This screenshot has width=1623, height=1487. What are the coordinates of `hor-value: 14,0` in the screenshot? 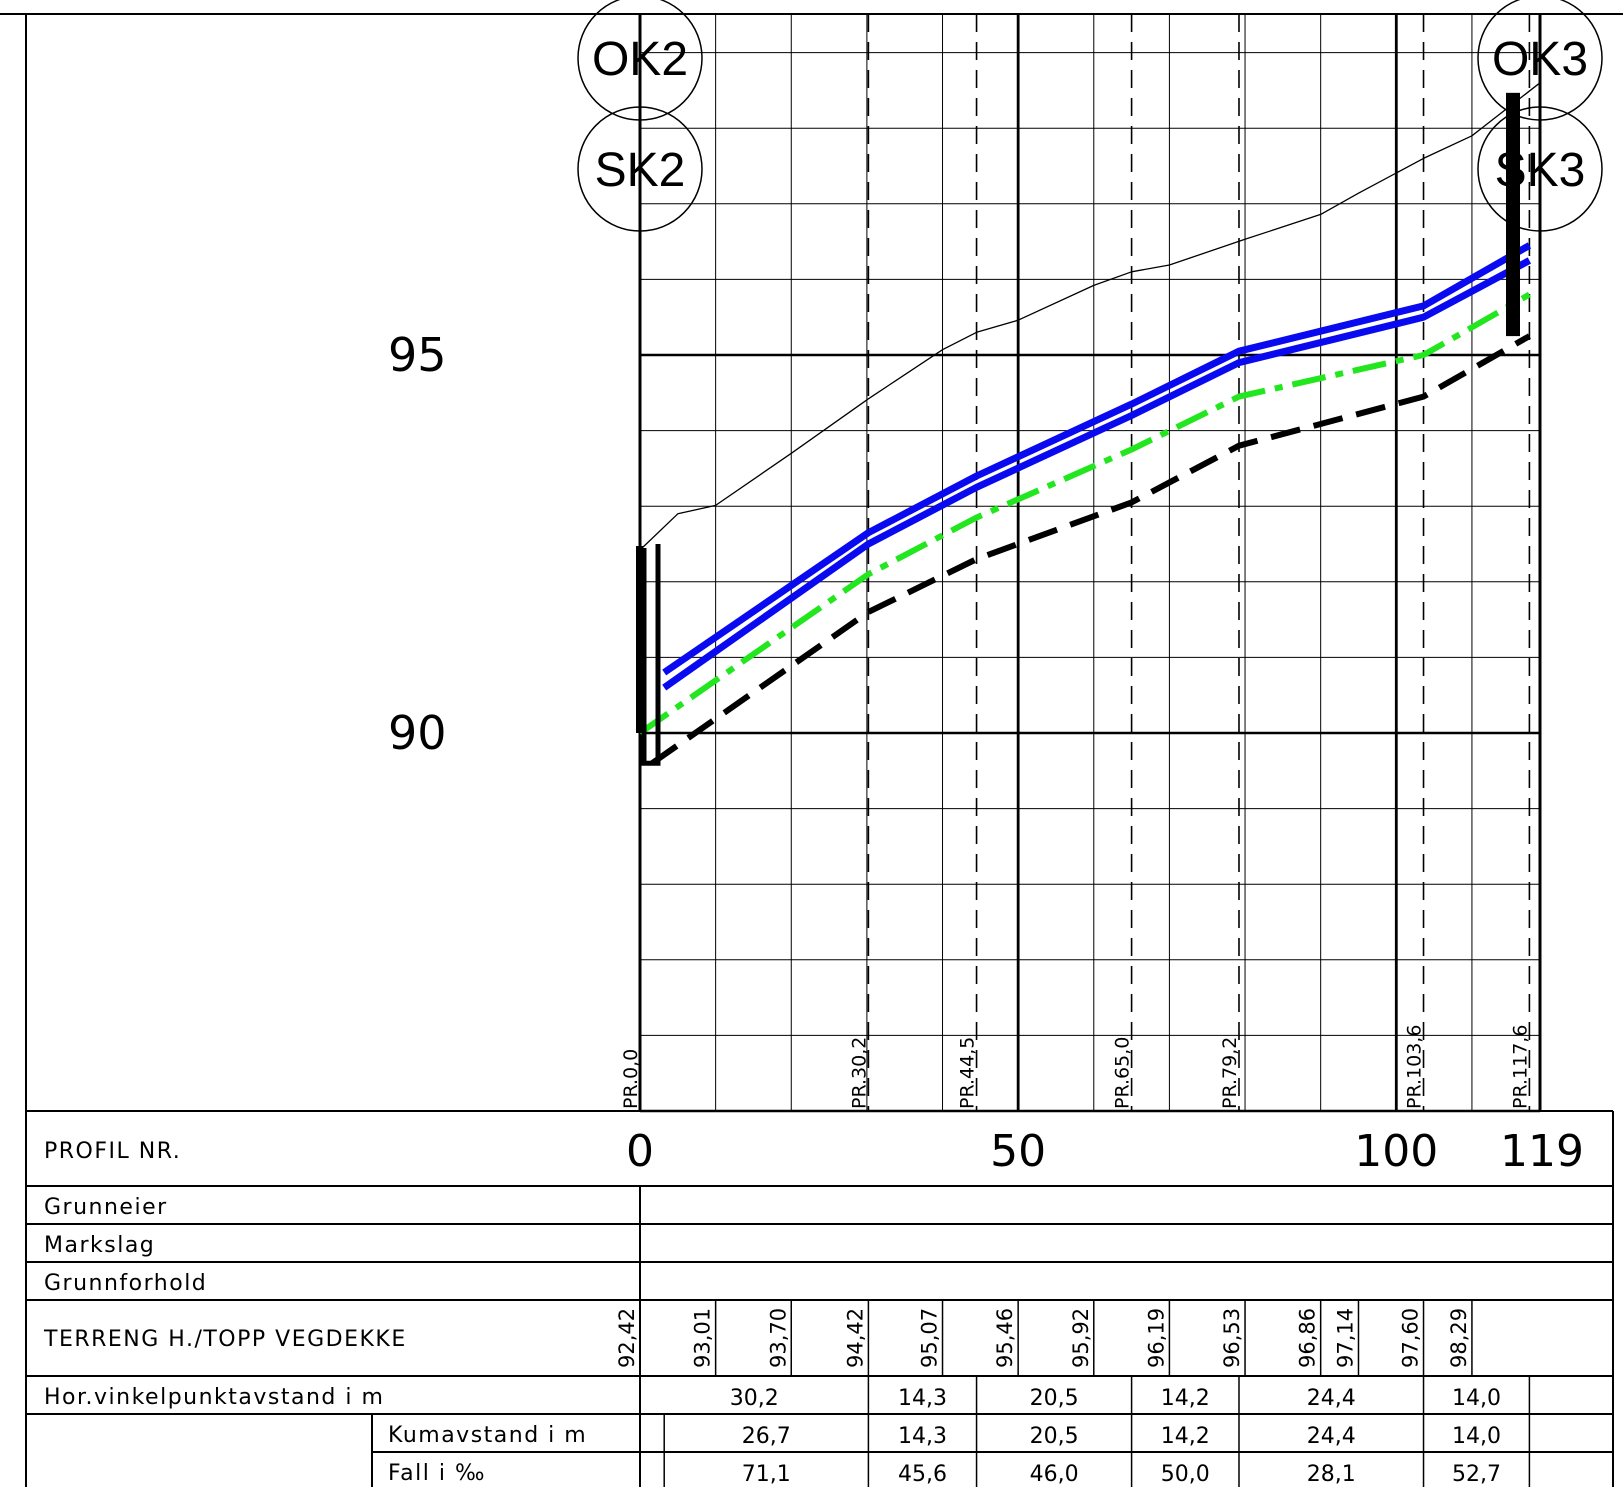 It's located at (1476, 1398).